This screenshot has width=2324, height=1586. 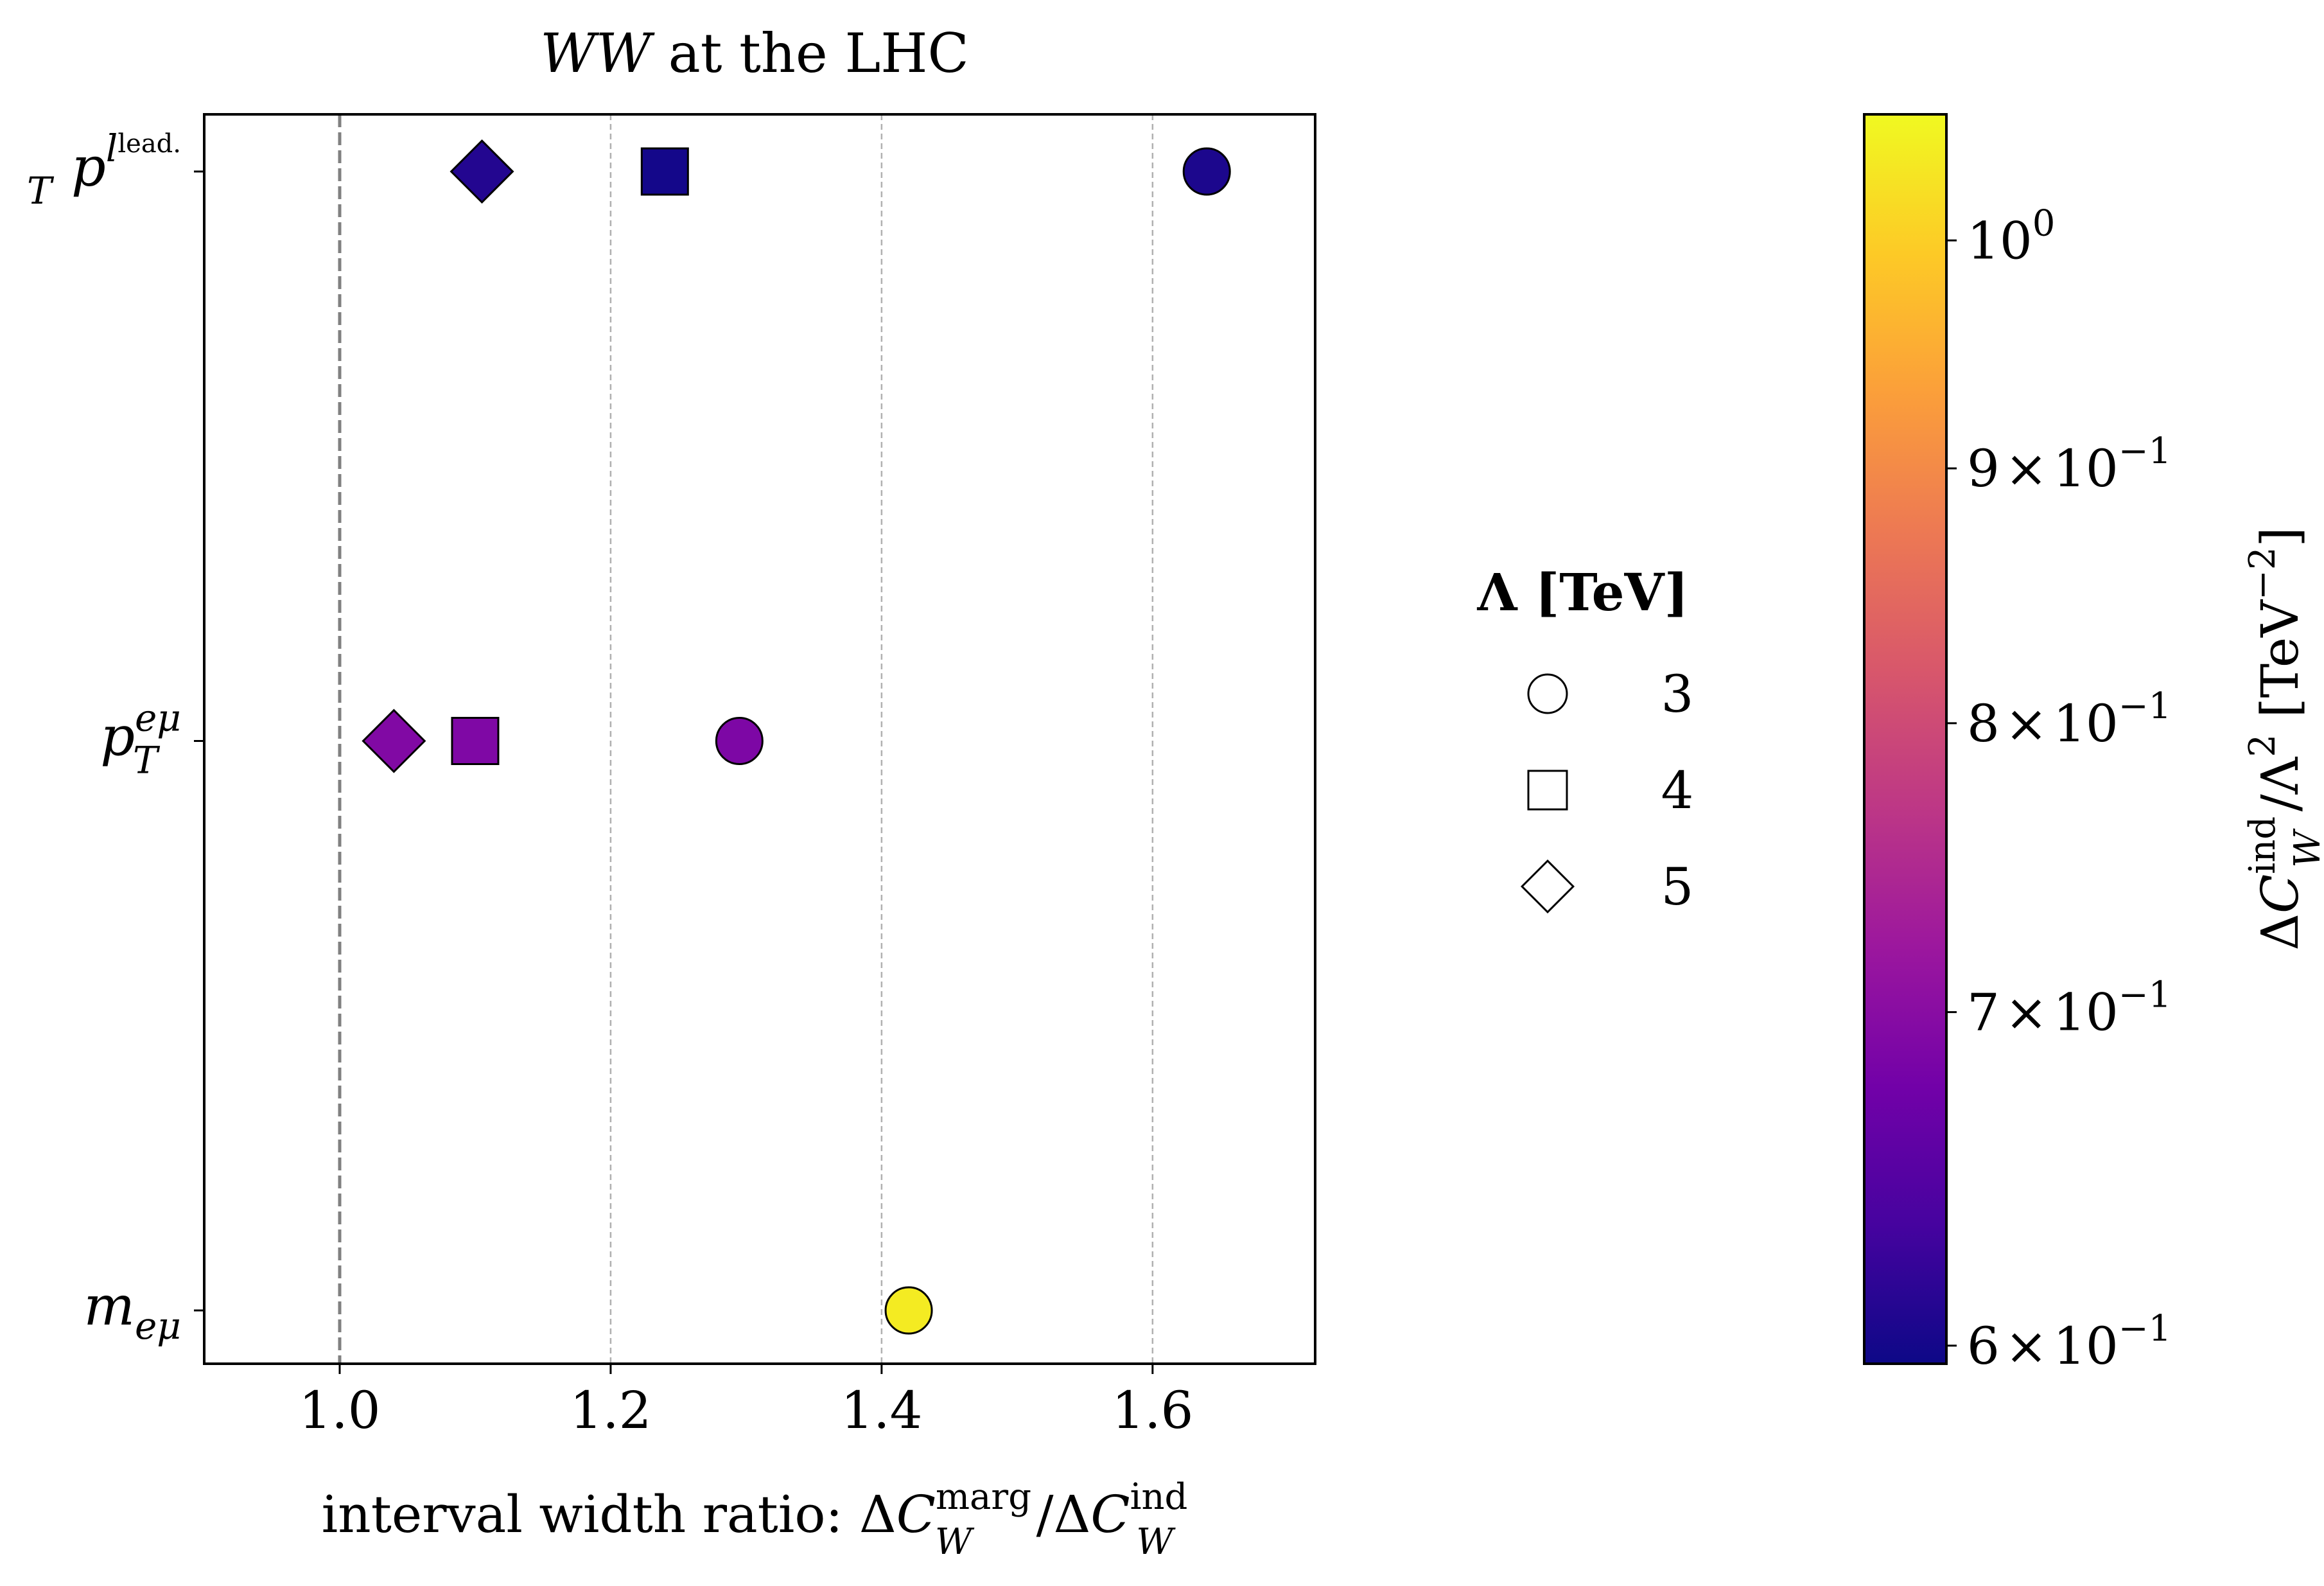 What do you see at coordinates (2069, 1008) in the screenshot?
I see `colorbar-tick-label: 7 × 10⁻¹` at bounding box center [2069, 1008].